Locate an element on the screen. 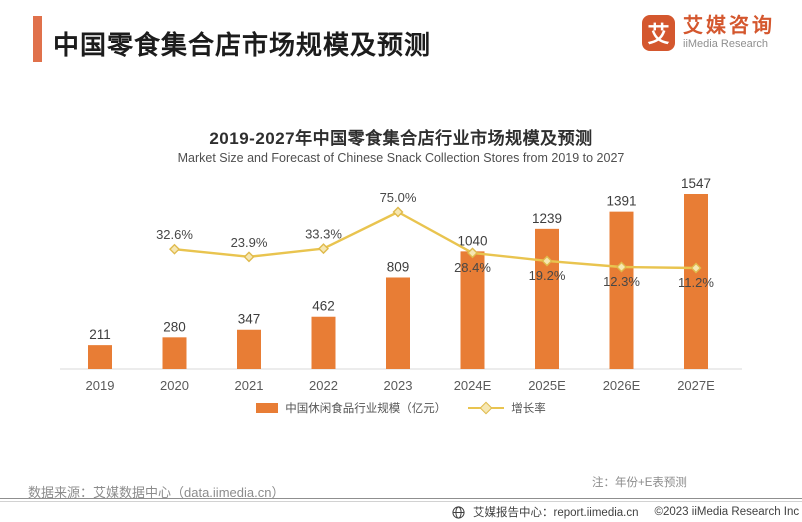 This screenshot has height=522, width=802. bar-value-label: 211 is located at coordinates (100, 334).